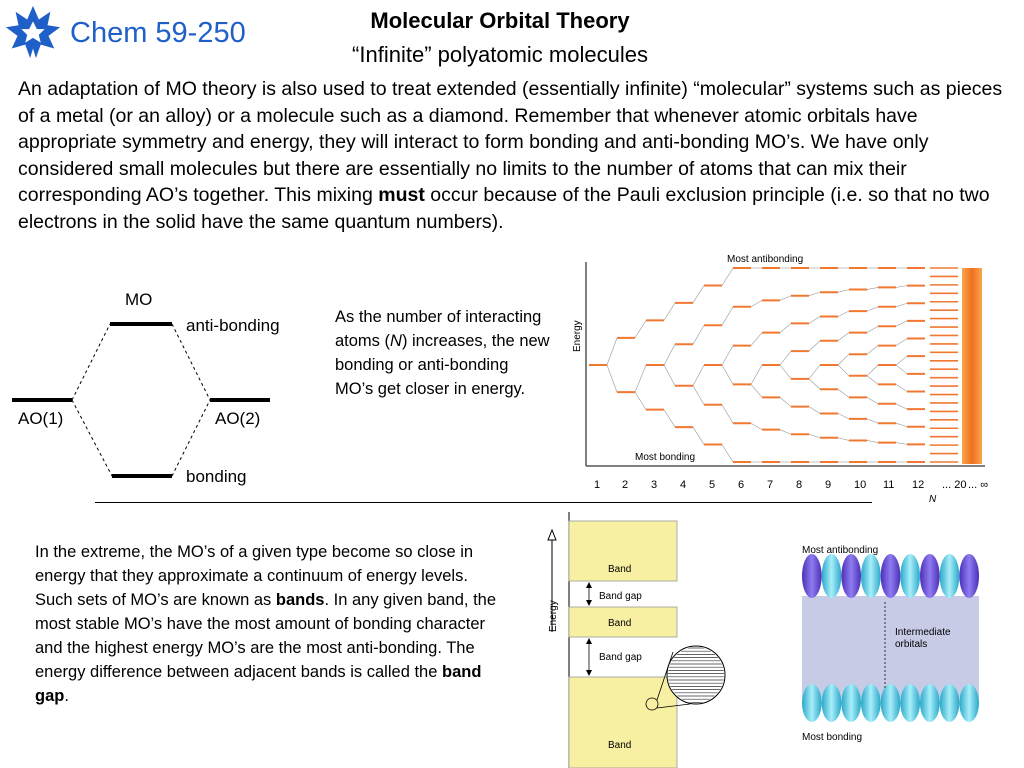 This screenshot has height=768, width=1024. What do you see at coordinates (396, 341) in the screenshot?
I see `note-italic-n: N` at bounding box center [396, 341].